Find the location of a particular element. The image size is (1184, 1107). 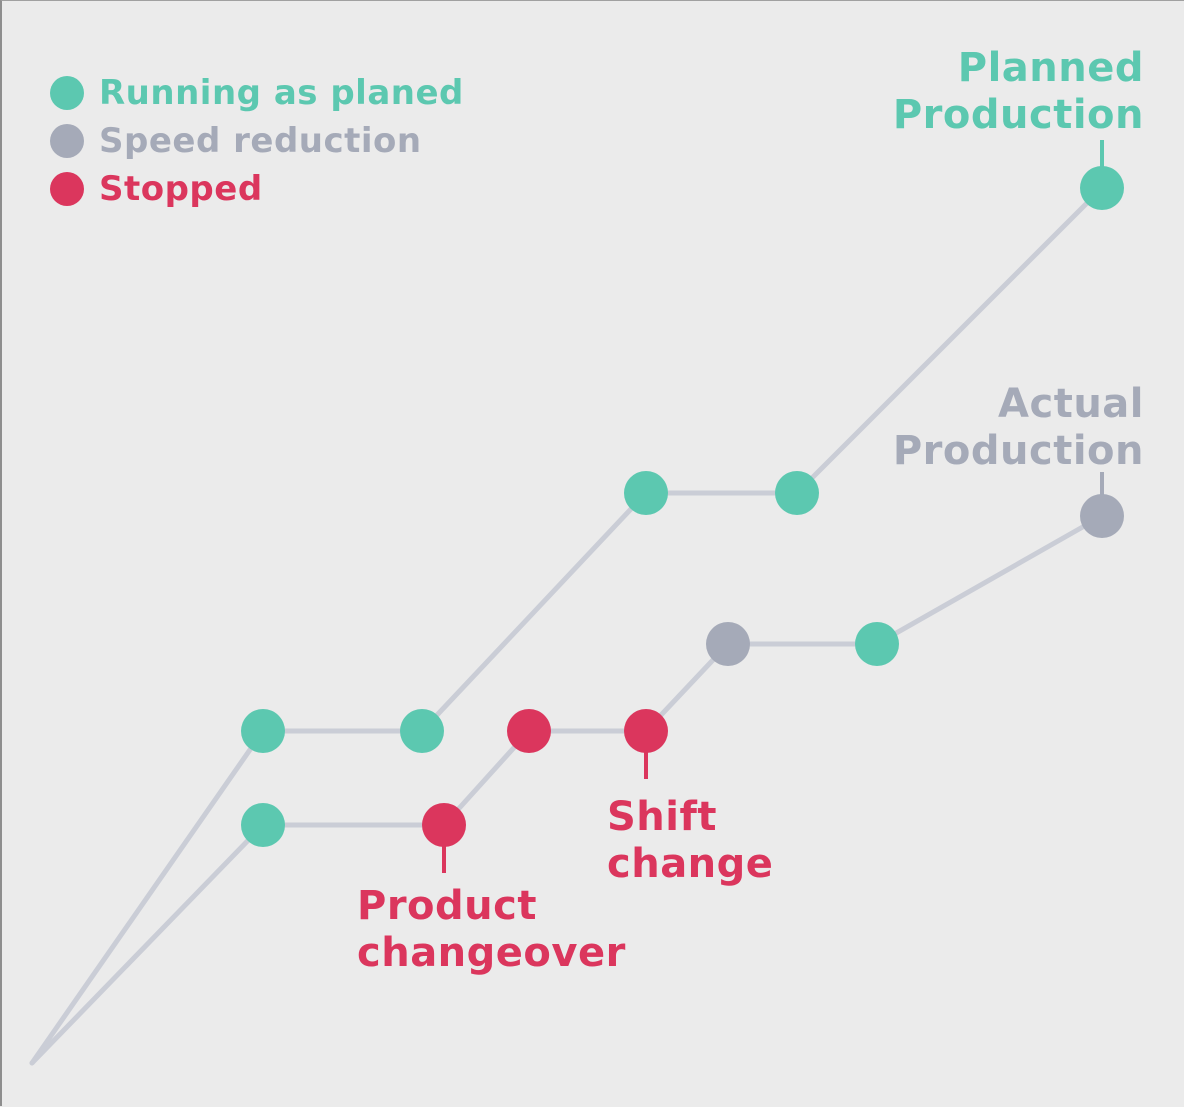

legend-item-stopped: Stopped is located at coordinates (257, 189).